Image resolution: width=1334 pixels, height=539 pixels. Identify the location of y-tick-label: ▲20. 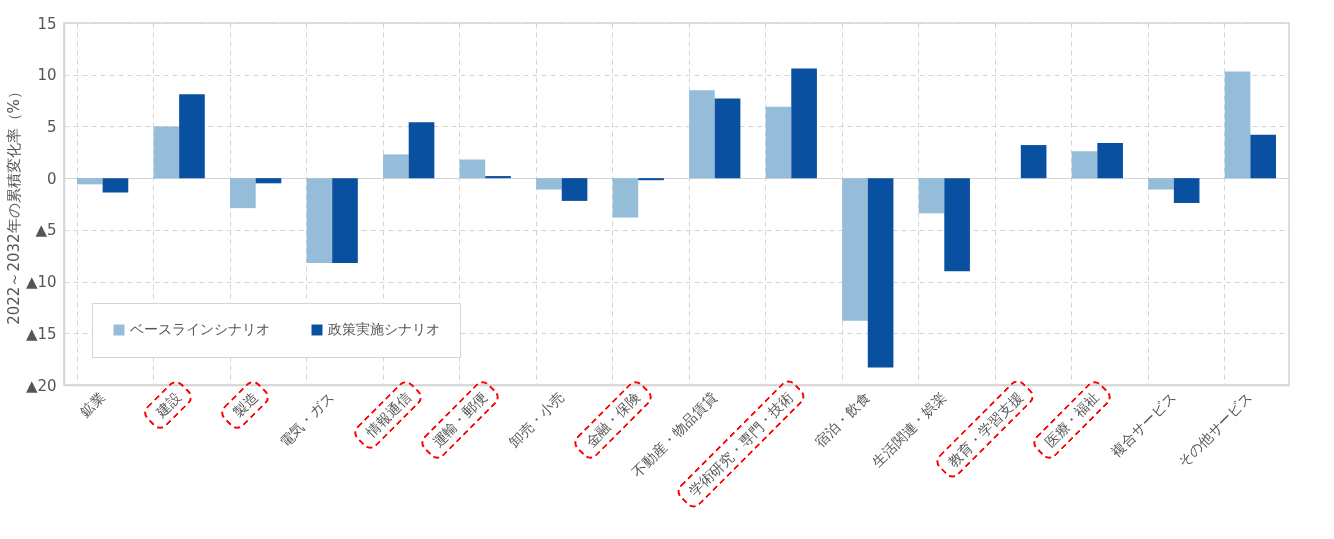
(41, 385).